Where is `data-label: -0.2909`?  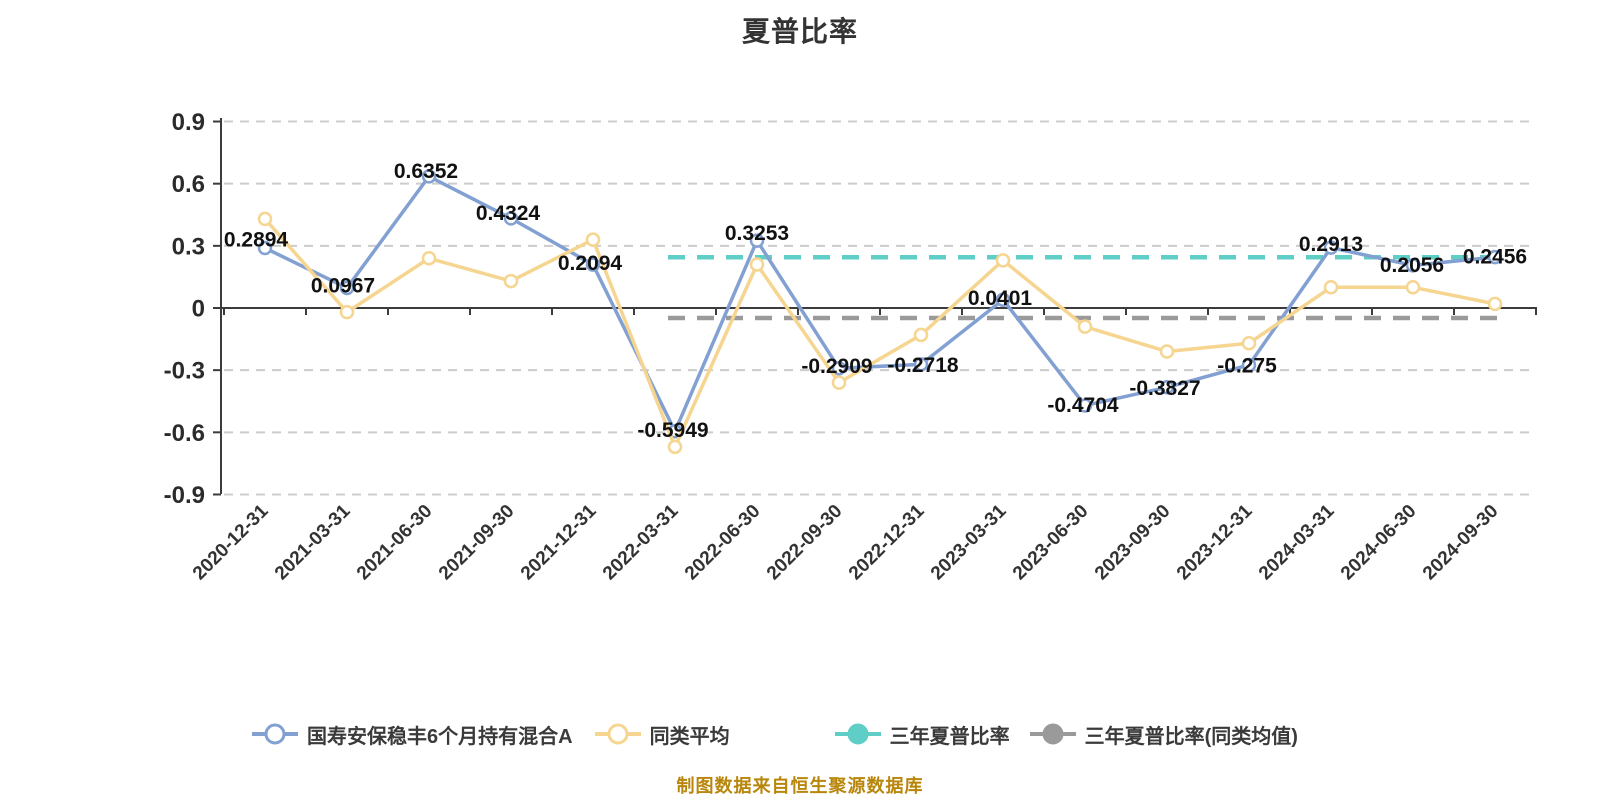
data-label: -0.2909 is located at coordinates (836, 366).